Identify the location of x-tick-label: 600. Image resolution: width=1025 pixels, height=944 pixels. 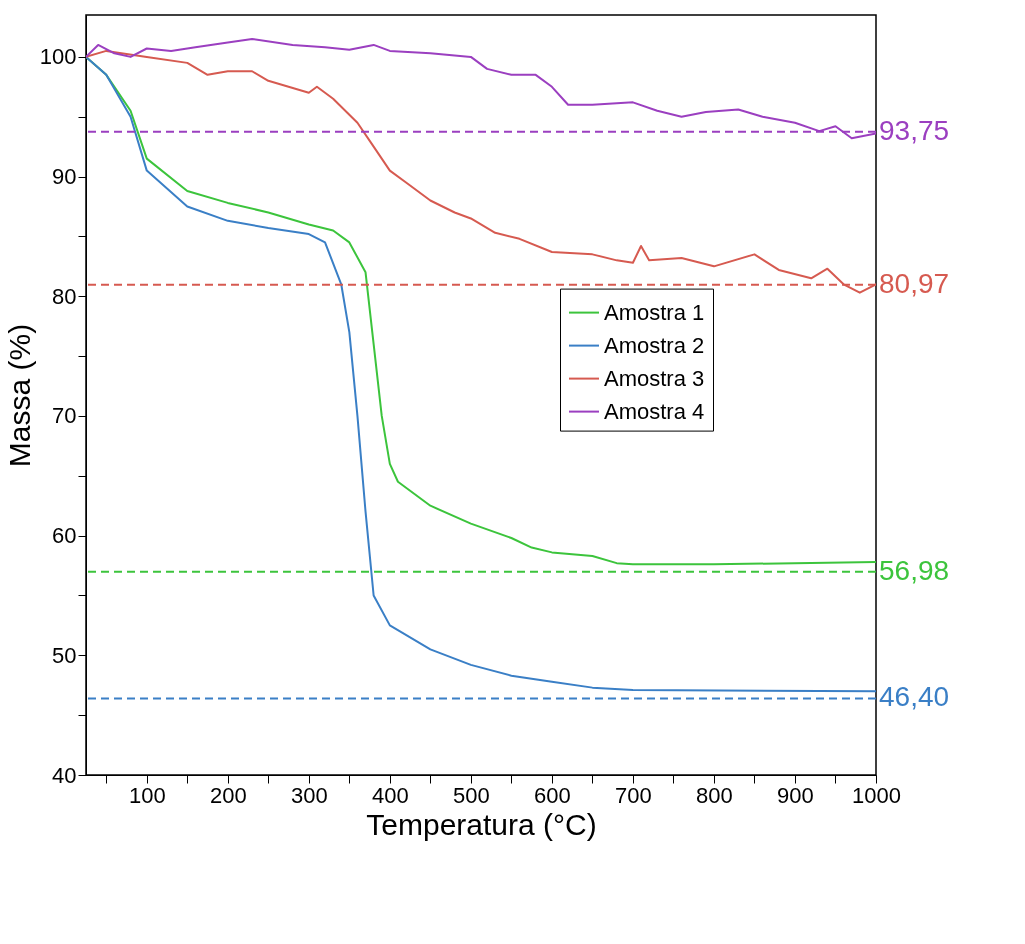
(552, 795).